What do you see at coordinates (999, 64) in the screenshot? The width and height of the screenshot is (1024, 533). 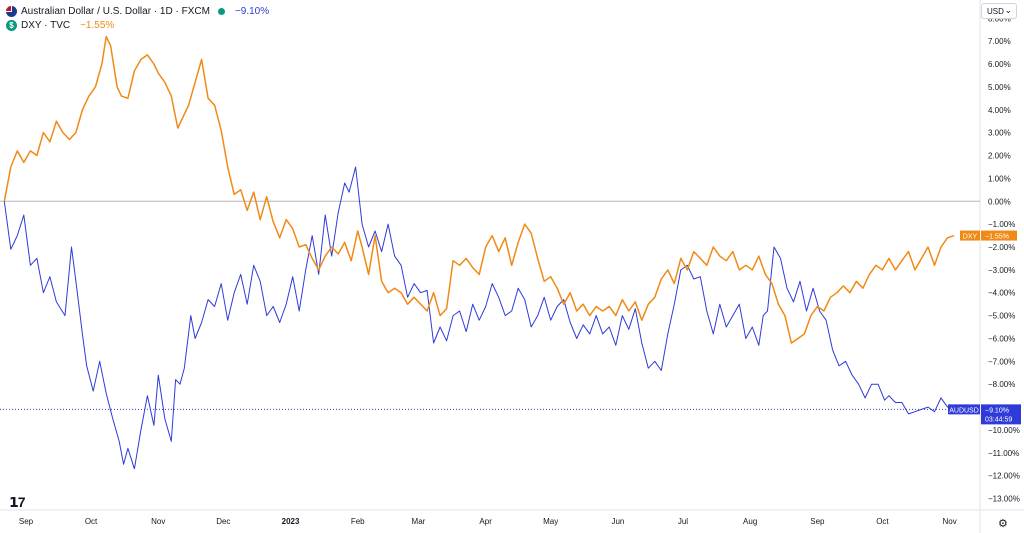 I see `y-tick-label: 6.00%` at bounding box center [999, 64].